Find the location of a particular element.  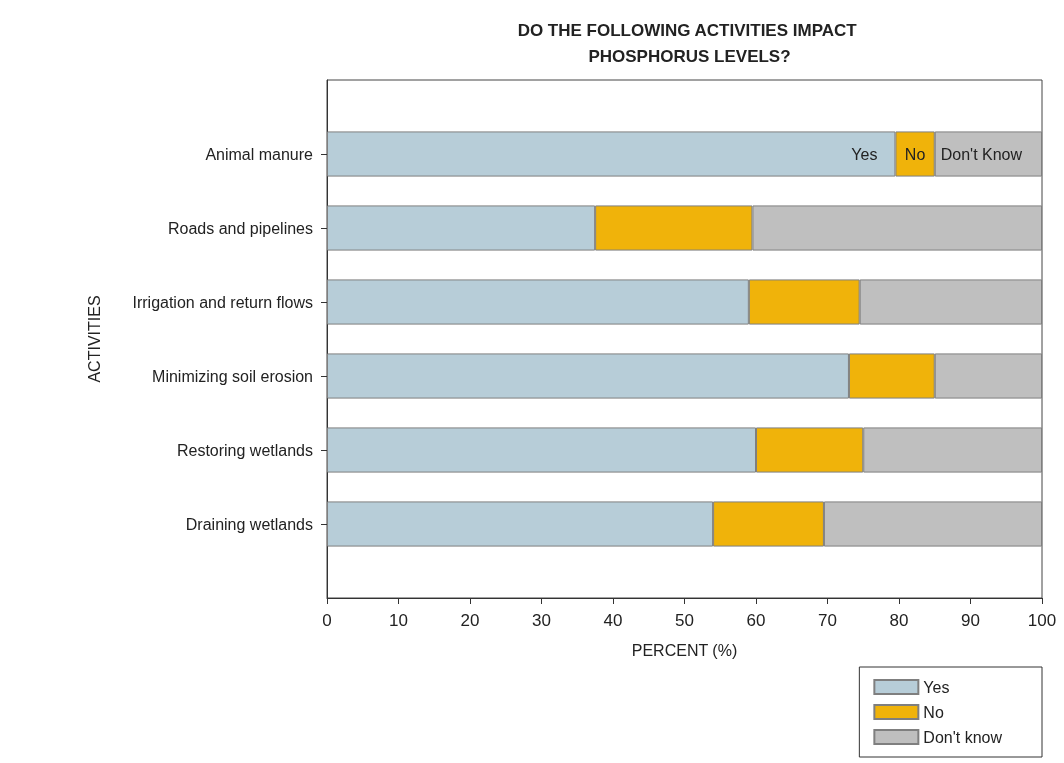

x-tick-label: 40 is located at coordinates (613, 620).